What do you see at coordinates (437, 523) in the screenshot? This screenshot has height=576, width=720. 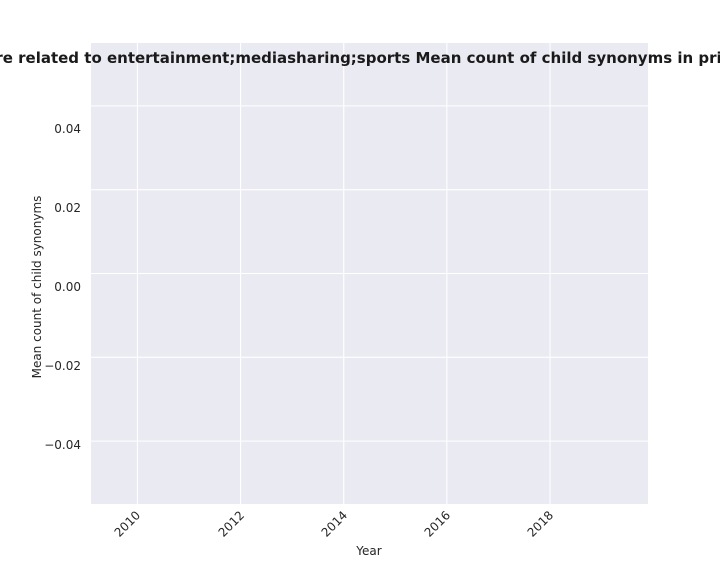 I see `x-tick-label: 2016` at bounding box center [437, 523].